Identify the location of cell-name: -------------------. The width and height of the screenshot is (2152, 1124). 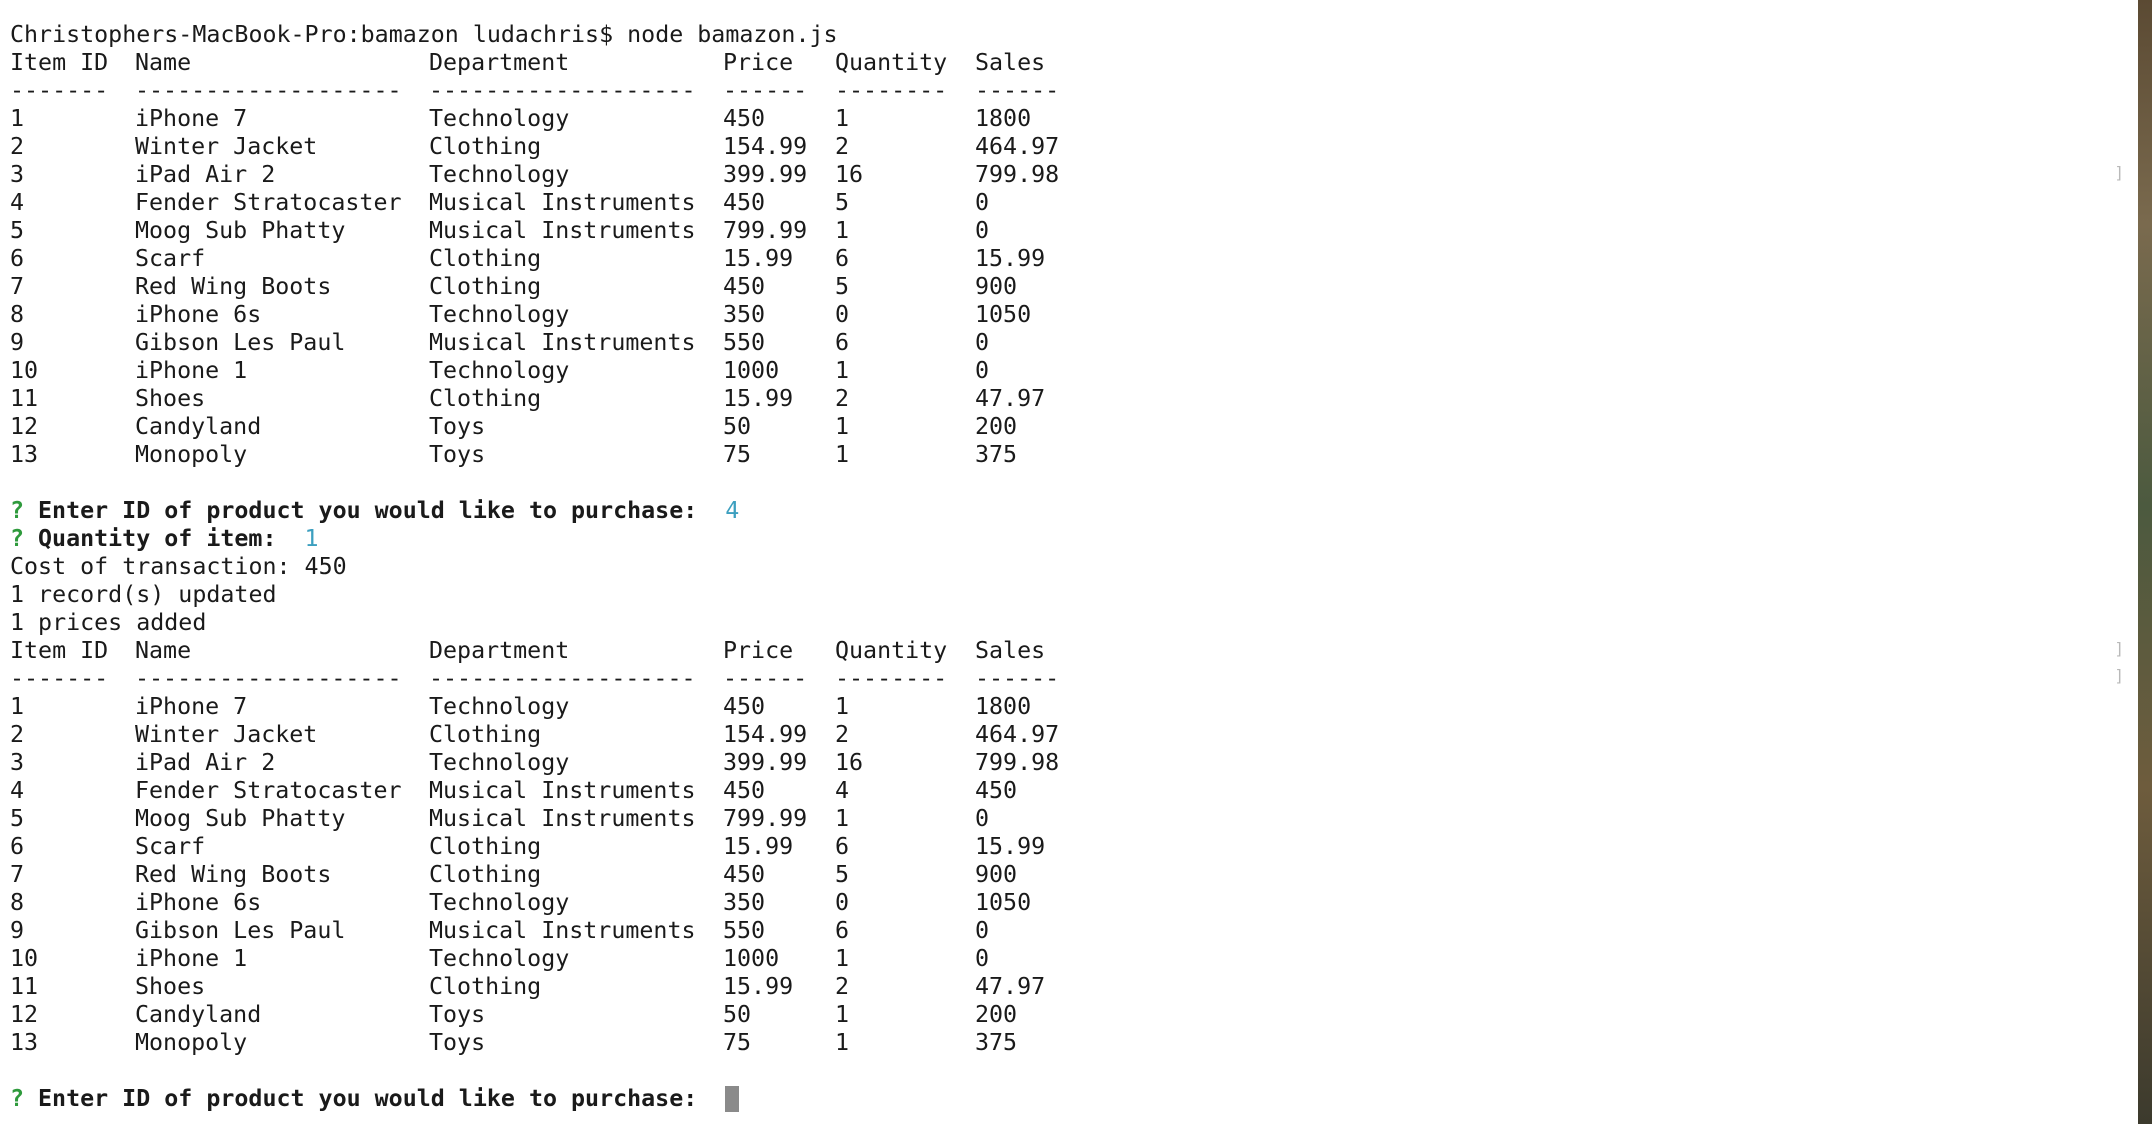
(268, 678).